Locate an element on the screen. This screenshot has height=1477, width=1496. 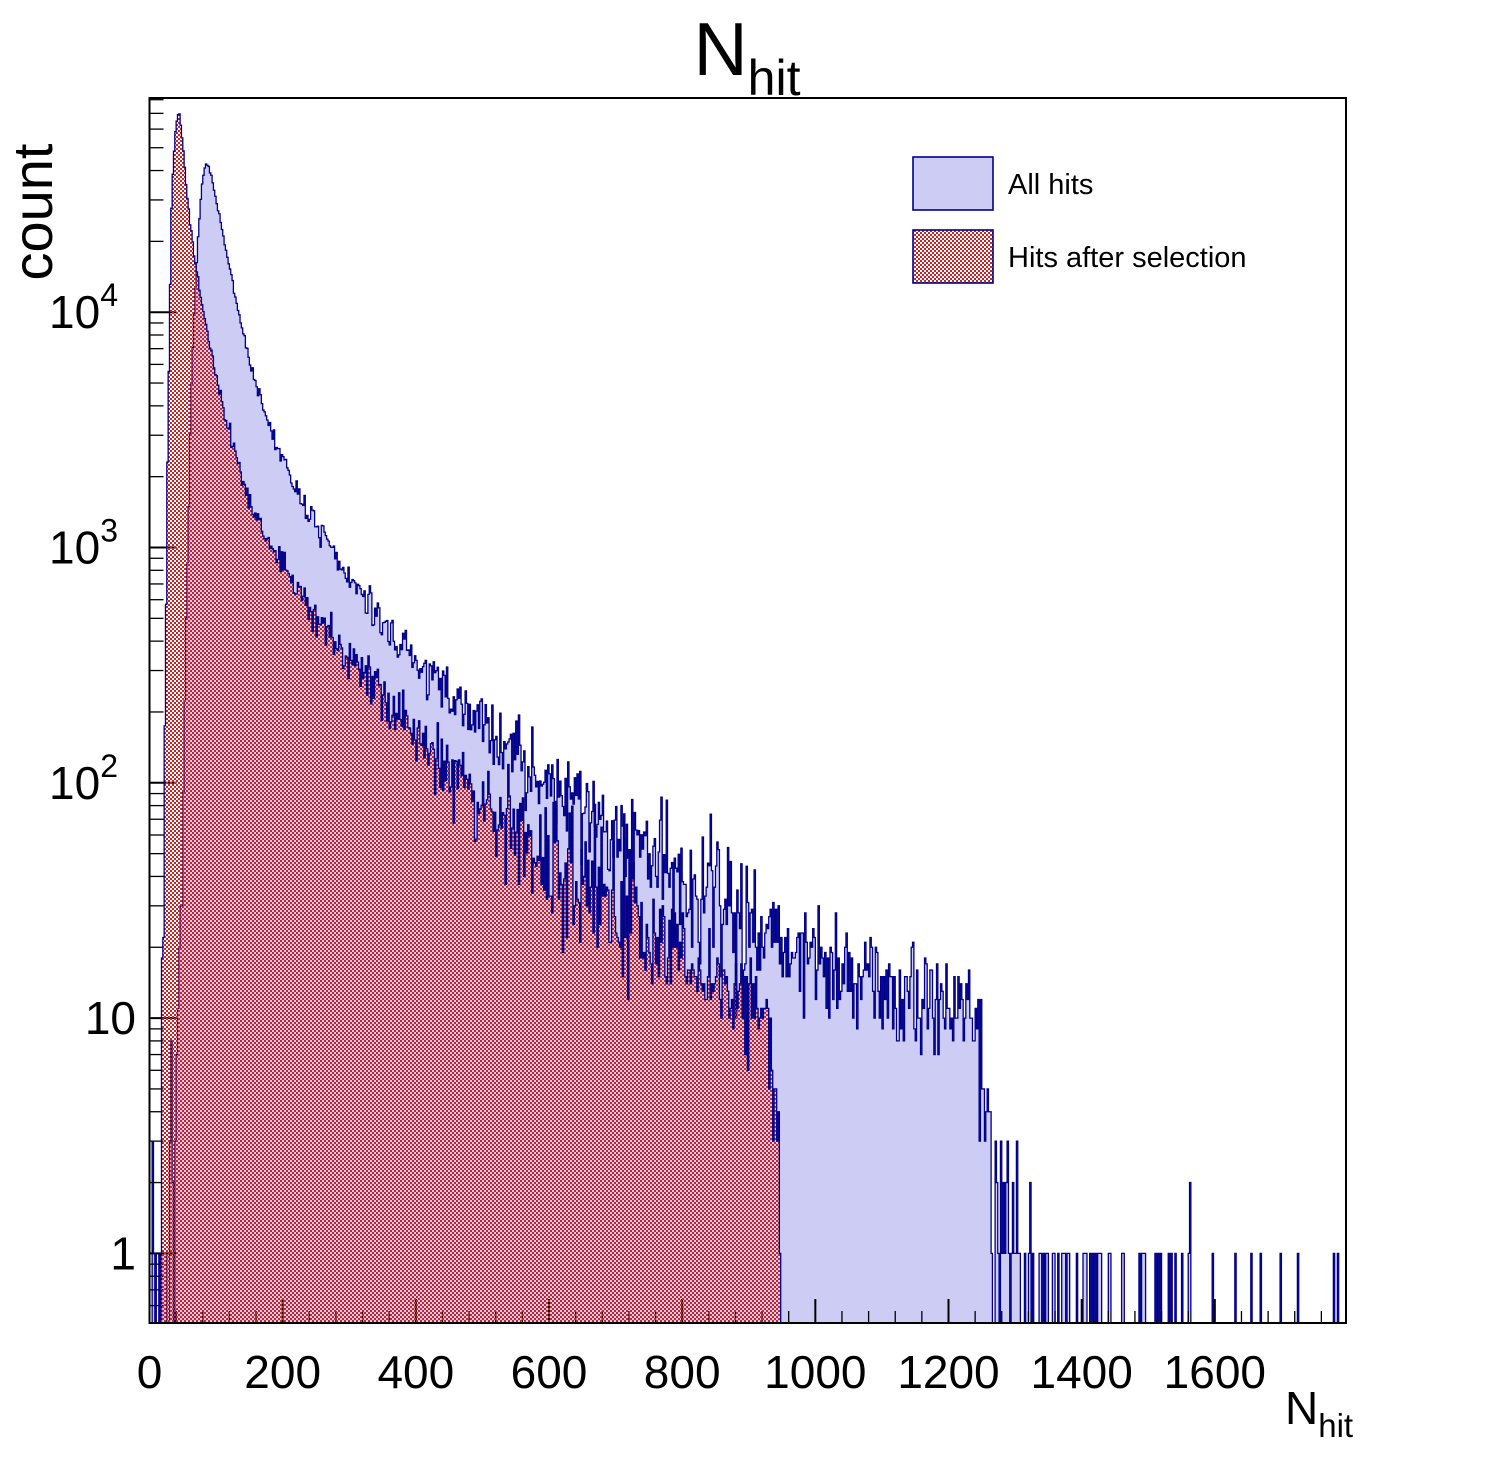
chart-title: Nhit is located at coordinates (747, 56).